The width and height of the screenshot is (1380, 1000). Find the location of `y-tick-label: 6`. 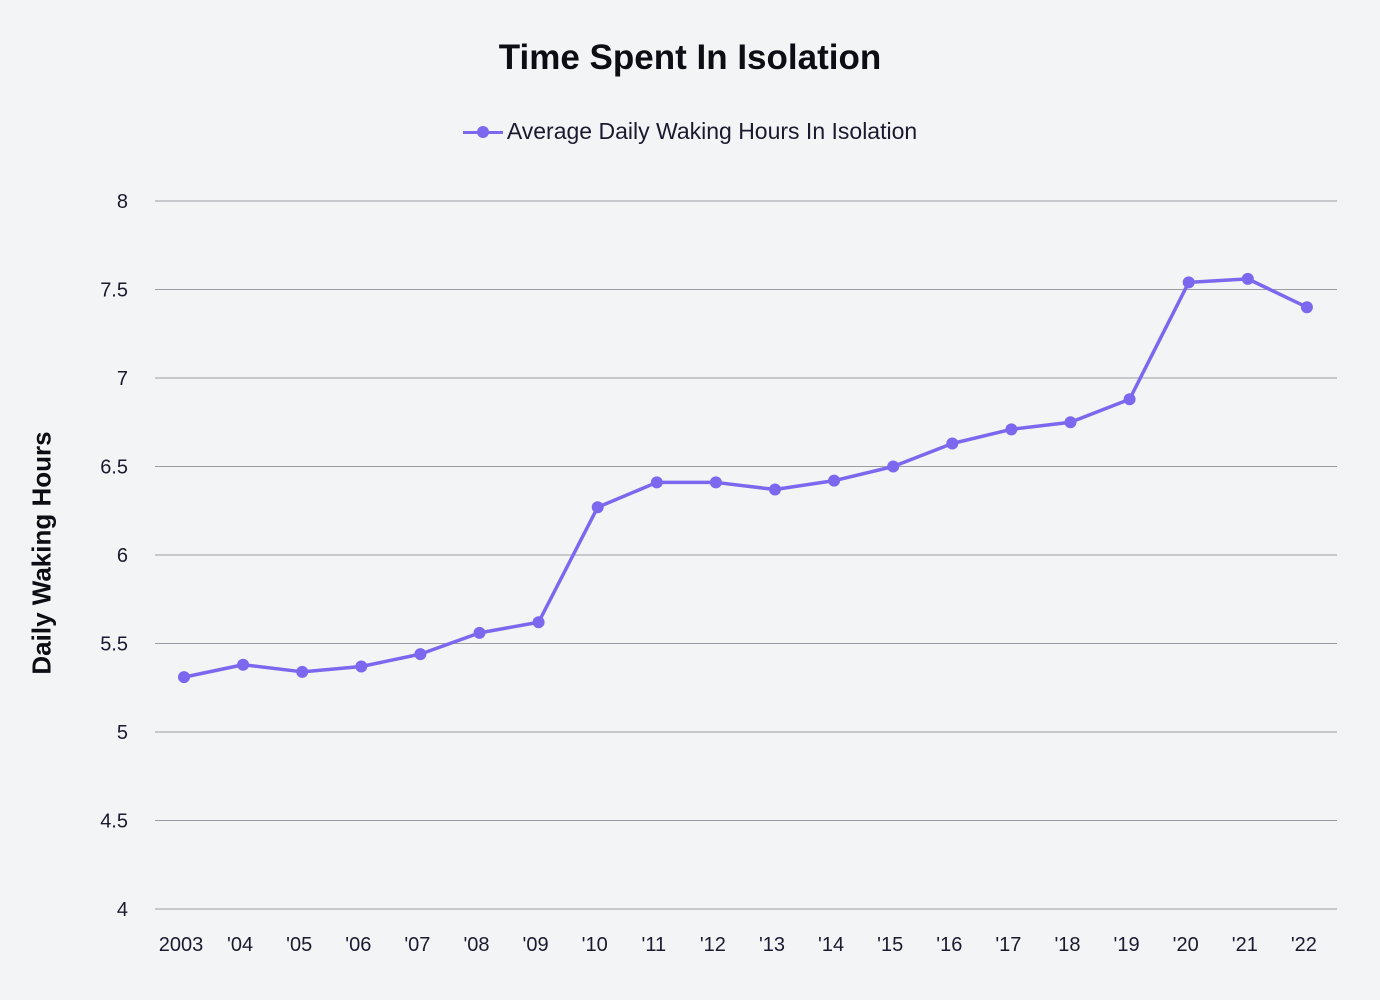

y-tick-label: 6 is located at coordinates (122, 556).